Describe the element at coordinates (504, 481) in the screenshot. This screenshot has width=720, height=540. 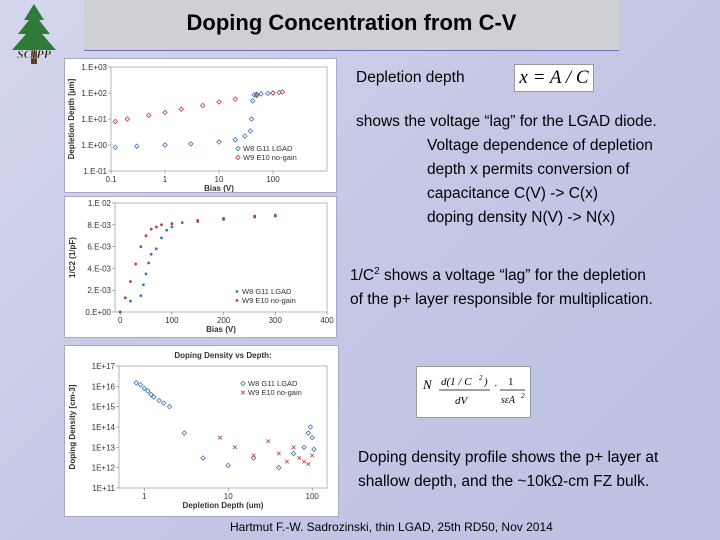
I see `para3-line2: shallow depth, and the ~10kΩ-cm FZ bulk.` at that location.